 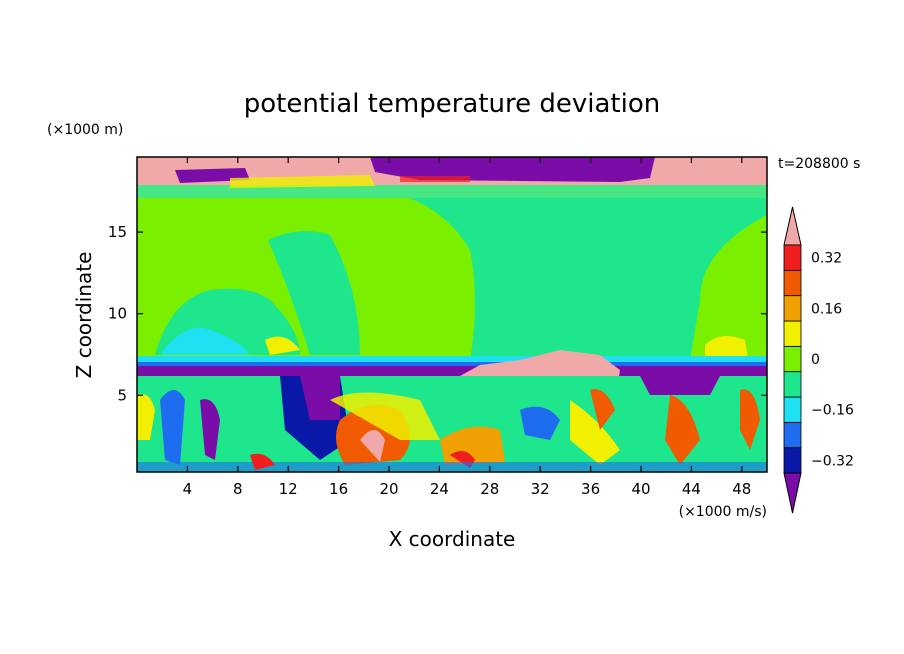 What do you see at coordinates (314, 293) in the screenshot?
I see `field-mid-teal-left` at bounding box center [314, 293].